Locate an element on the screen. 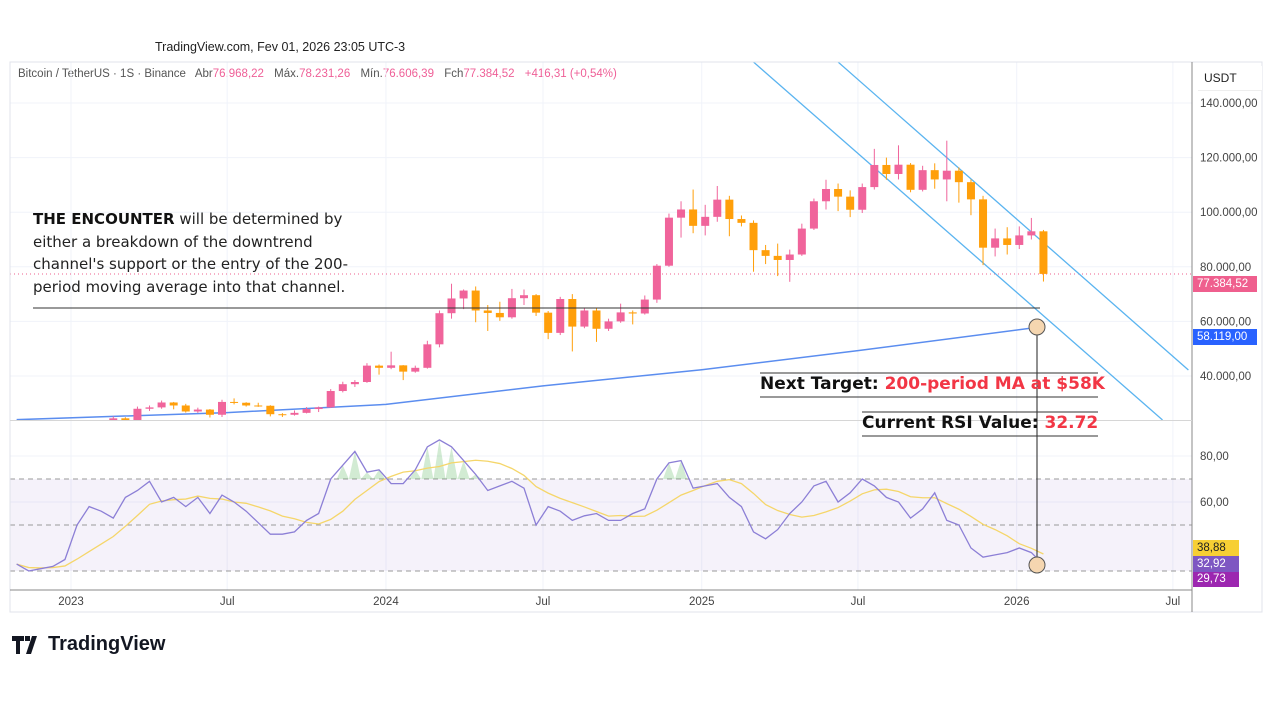 The width and height of the screenshot is (1280, 720). currency-label: USDT is located at coordinates (1230, 78).